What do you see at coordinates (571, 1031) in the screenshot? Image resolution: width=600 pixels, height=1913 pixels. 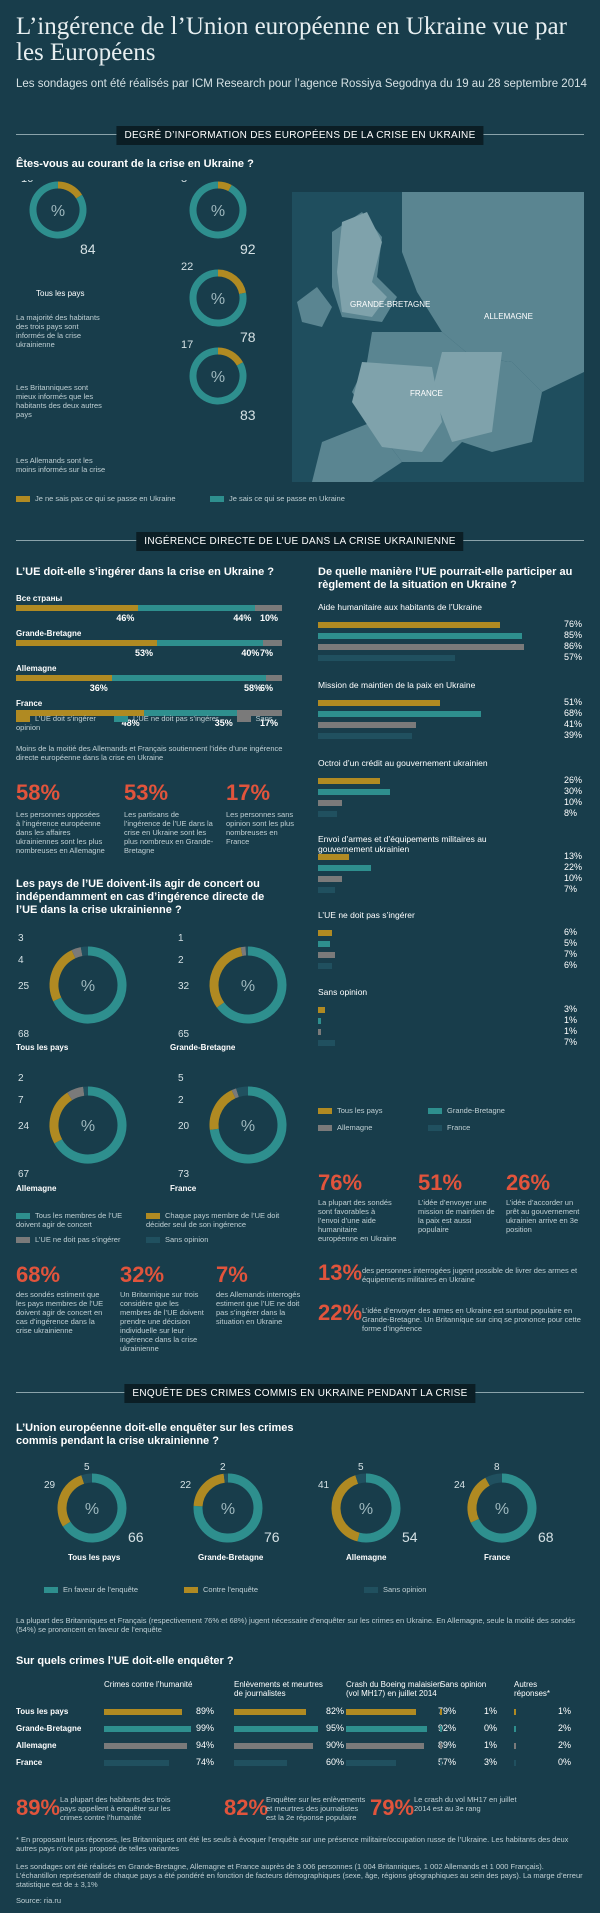 I see `bar-value: 1%` at bounding box center [571, 1031].